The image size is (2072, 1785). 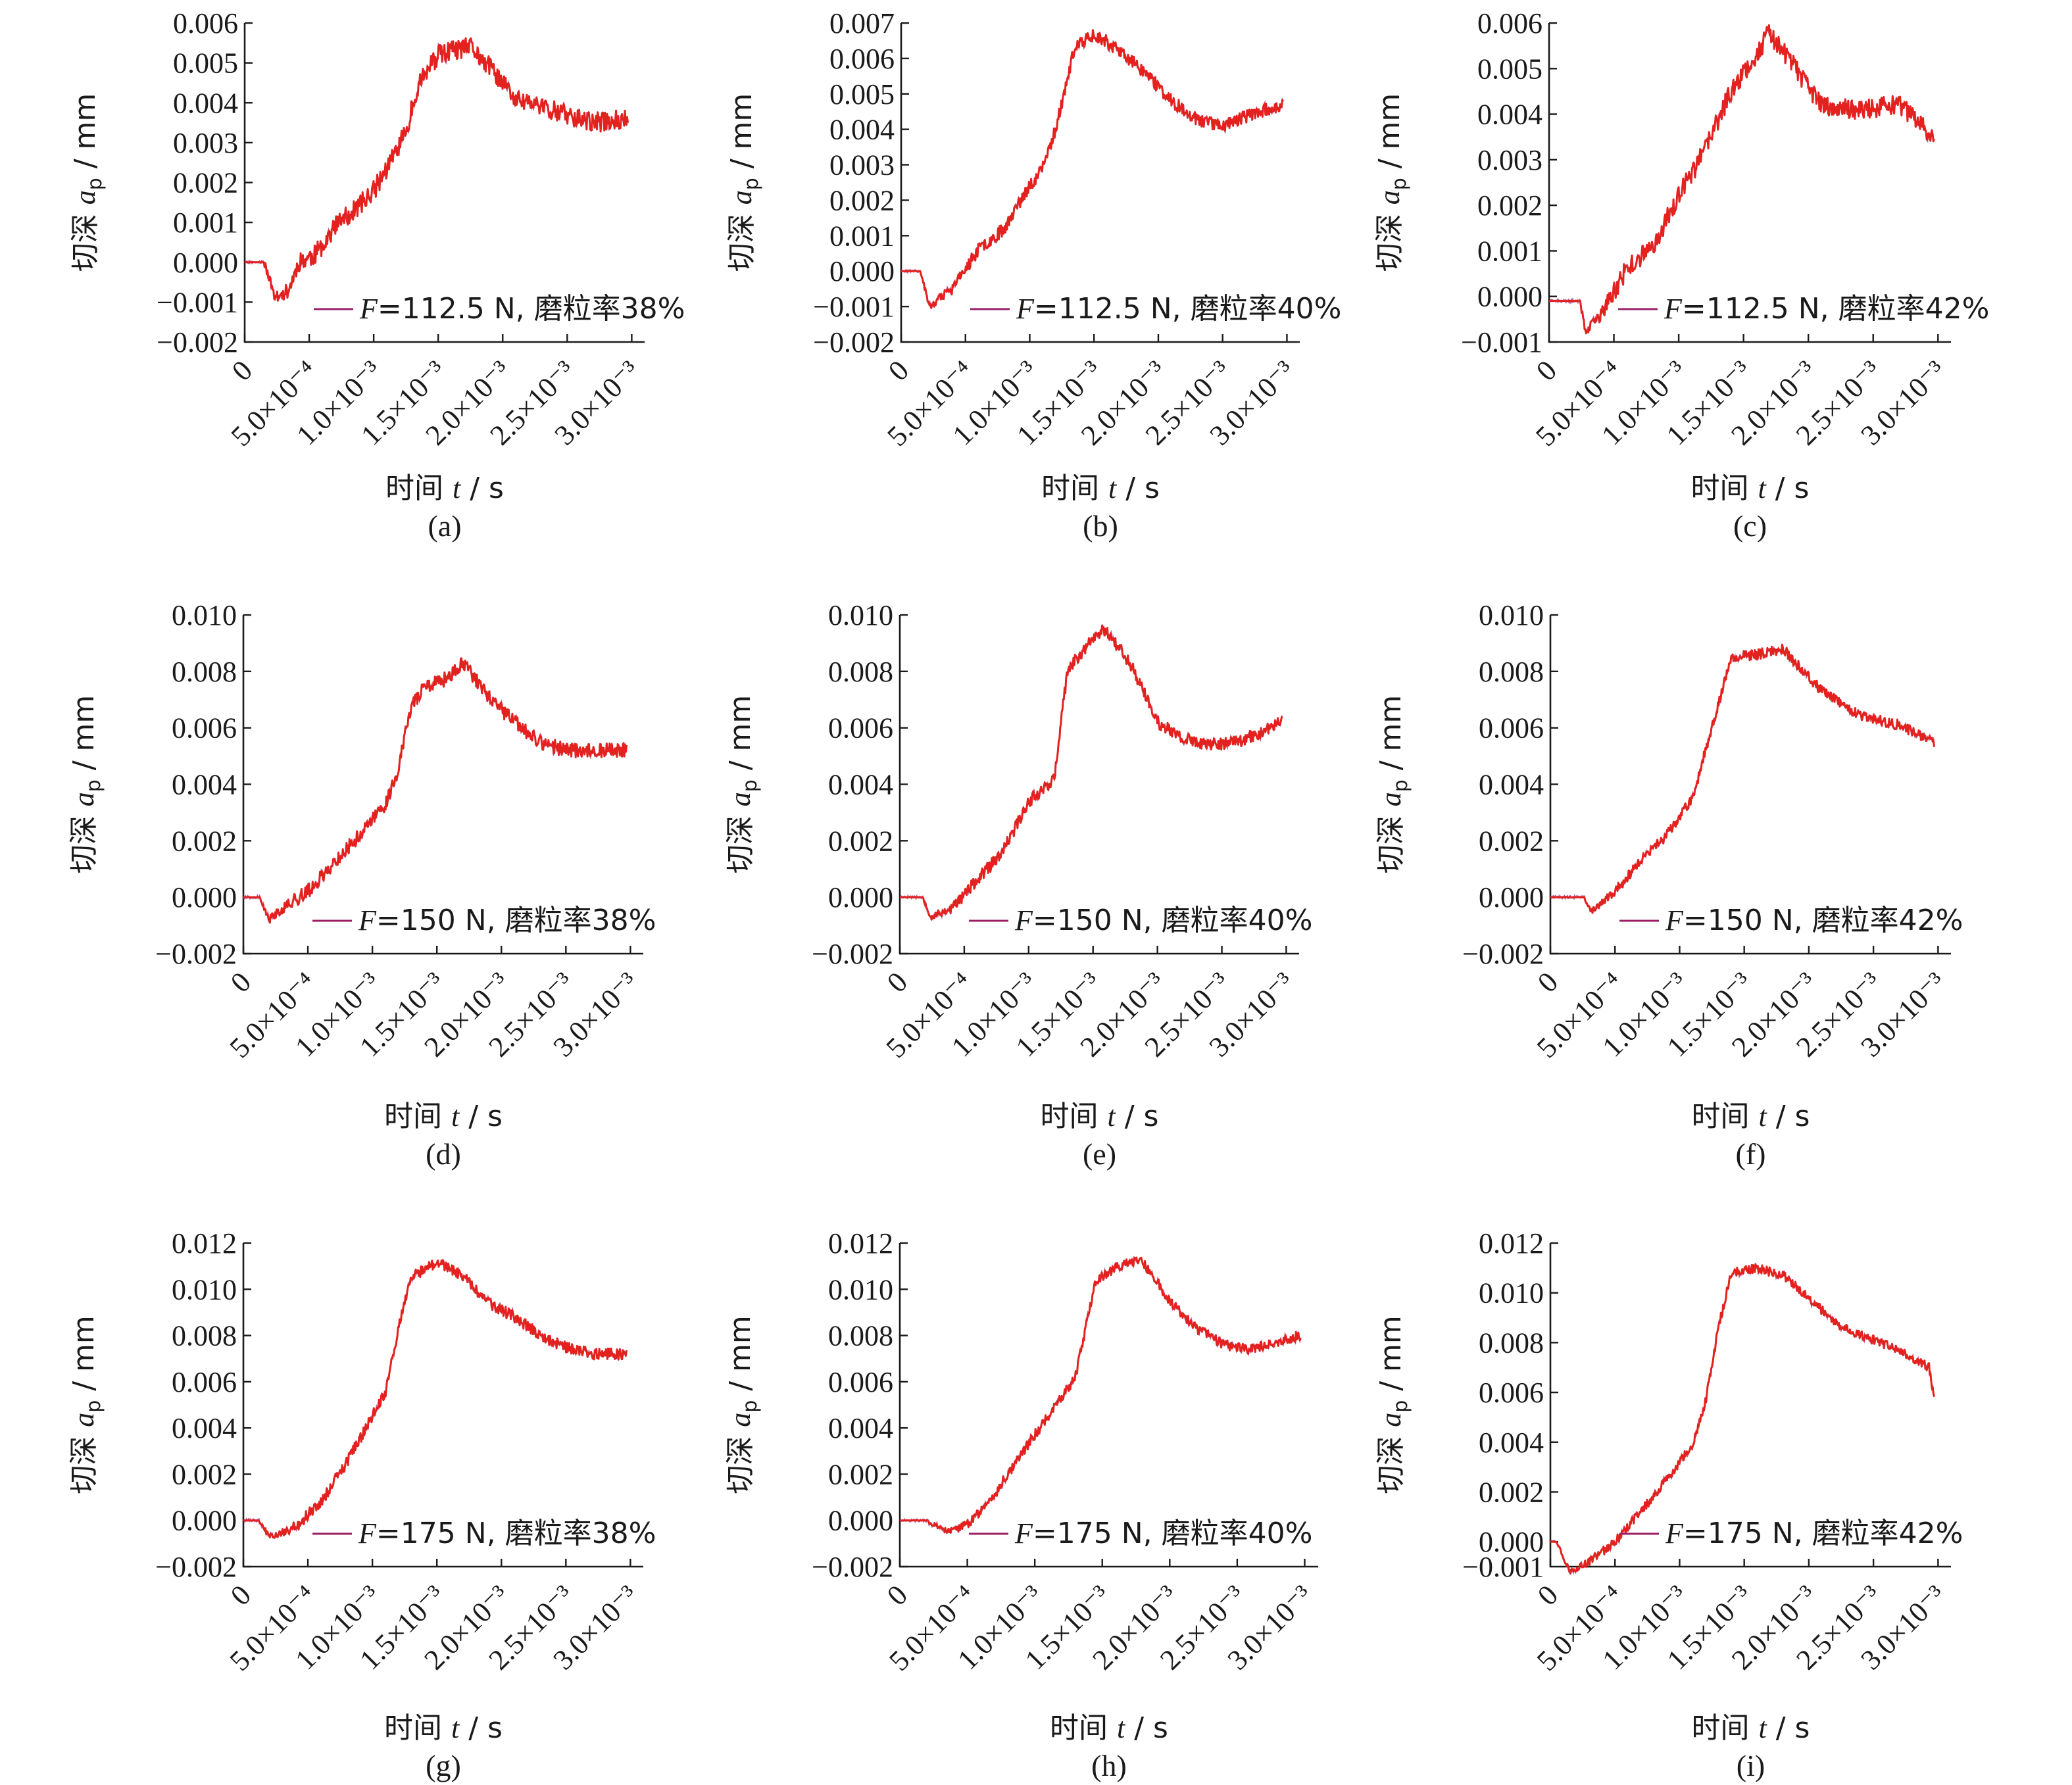 I want to click on legend-var: F, so click(x=367, y=1533).